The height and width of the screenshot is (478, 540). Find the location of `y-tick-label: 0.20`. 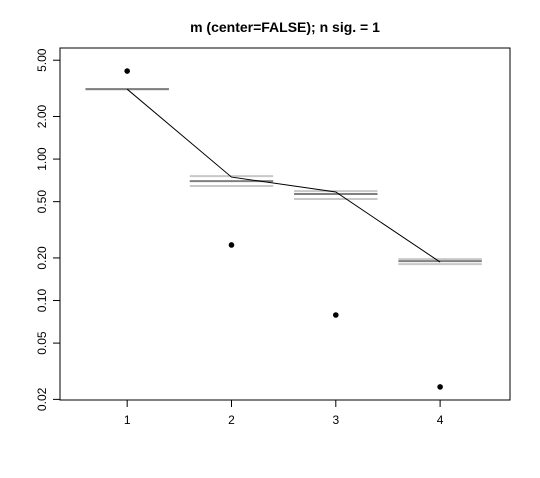

y-tick-label: 0.20 is located at coordinates (42, 258).